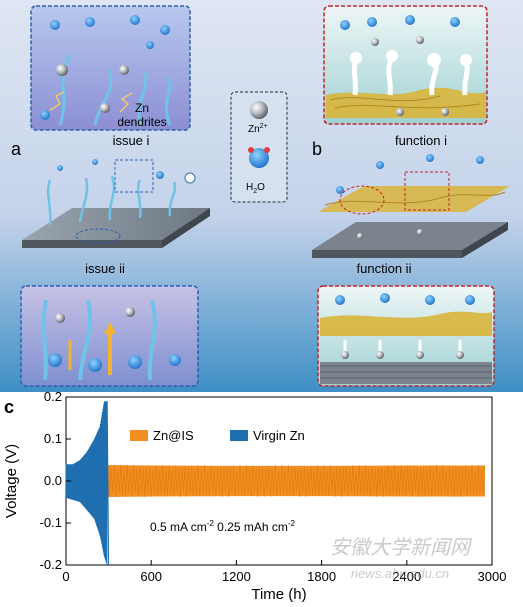 Image resolution: width=523 pixels, height=607 pixels. Describe the element at coordinates (223, 526) in the screenshot. I see `current-density-annotation: 0.5 mA cm-2 0.25 mAh cm-2` at that location.